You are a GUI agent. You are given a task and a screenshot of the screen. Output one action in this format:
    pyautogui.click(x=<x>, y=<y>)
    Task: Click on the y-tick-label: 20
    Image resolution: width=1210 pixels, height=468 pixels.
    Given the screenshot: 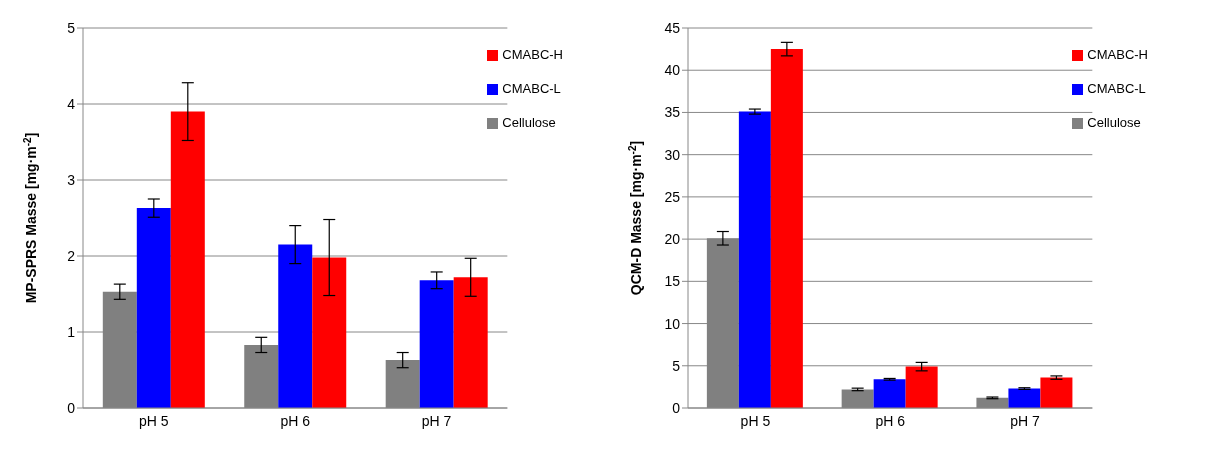 What is the action you would take?
    pyautogui.click(x=672, y=239)
    